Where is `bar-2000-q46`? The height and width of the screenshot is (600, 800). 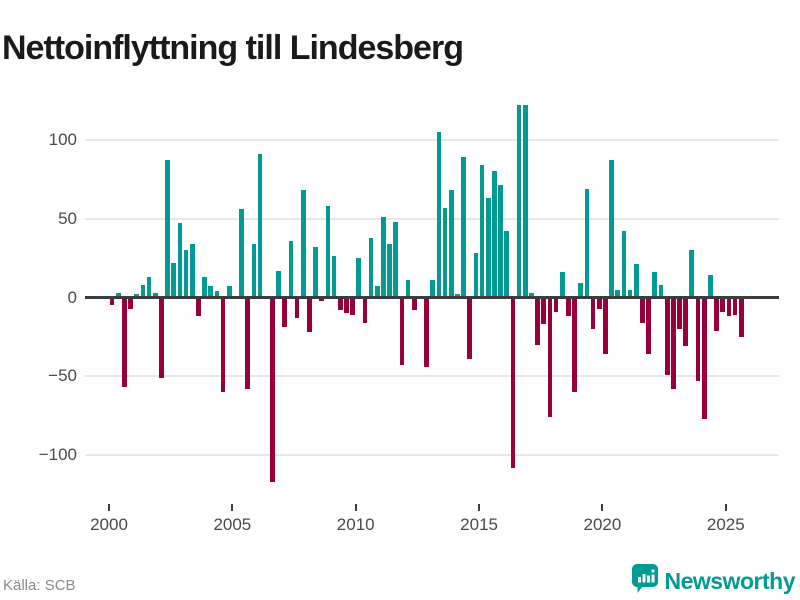 bar-2000-q46 is located at coordinates (396, 259).